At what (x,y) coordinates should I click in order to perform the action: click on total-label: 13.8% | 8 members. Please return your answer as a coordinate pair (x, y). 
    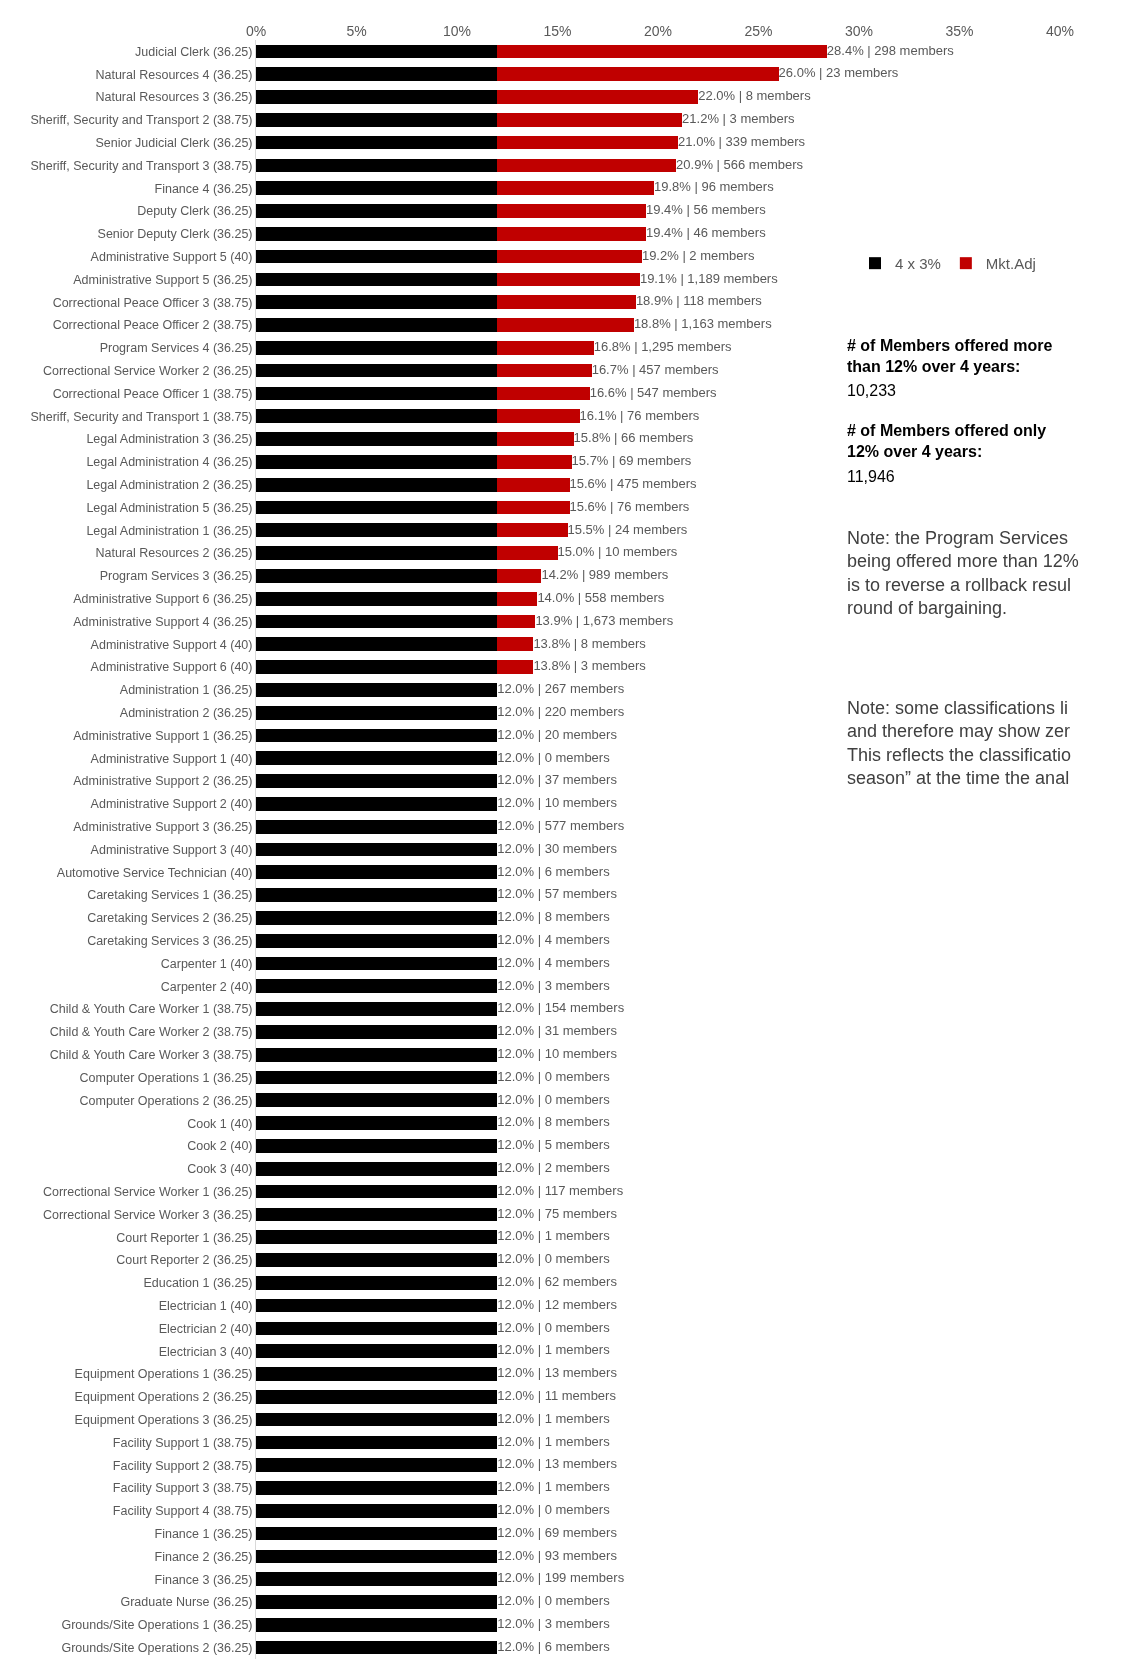
    Looking at the image, I should click on (590, 643).